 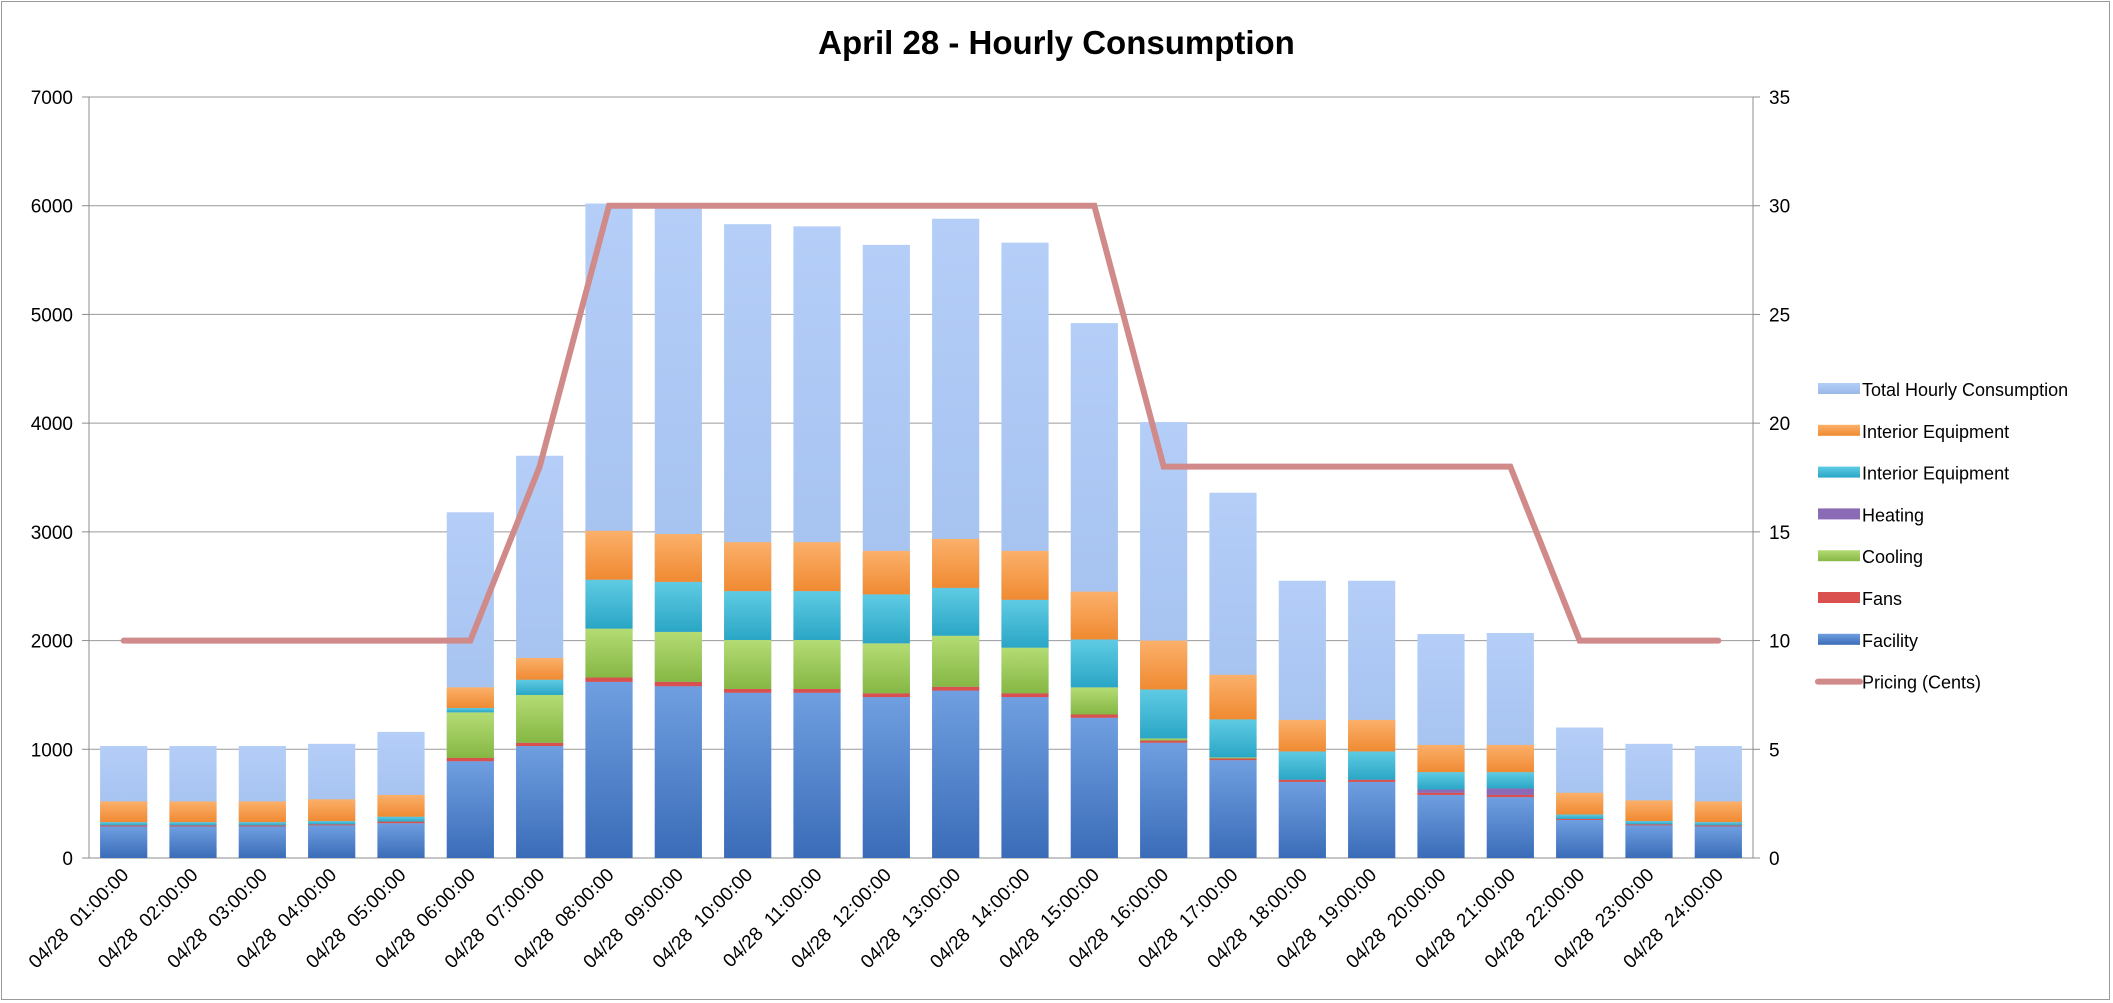 I want to click on y-tick-label: 7000, so click(x=52, y=98).